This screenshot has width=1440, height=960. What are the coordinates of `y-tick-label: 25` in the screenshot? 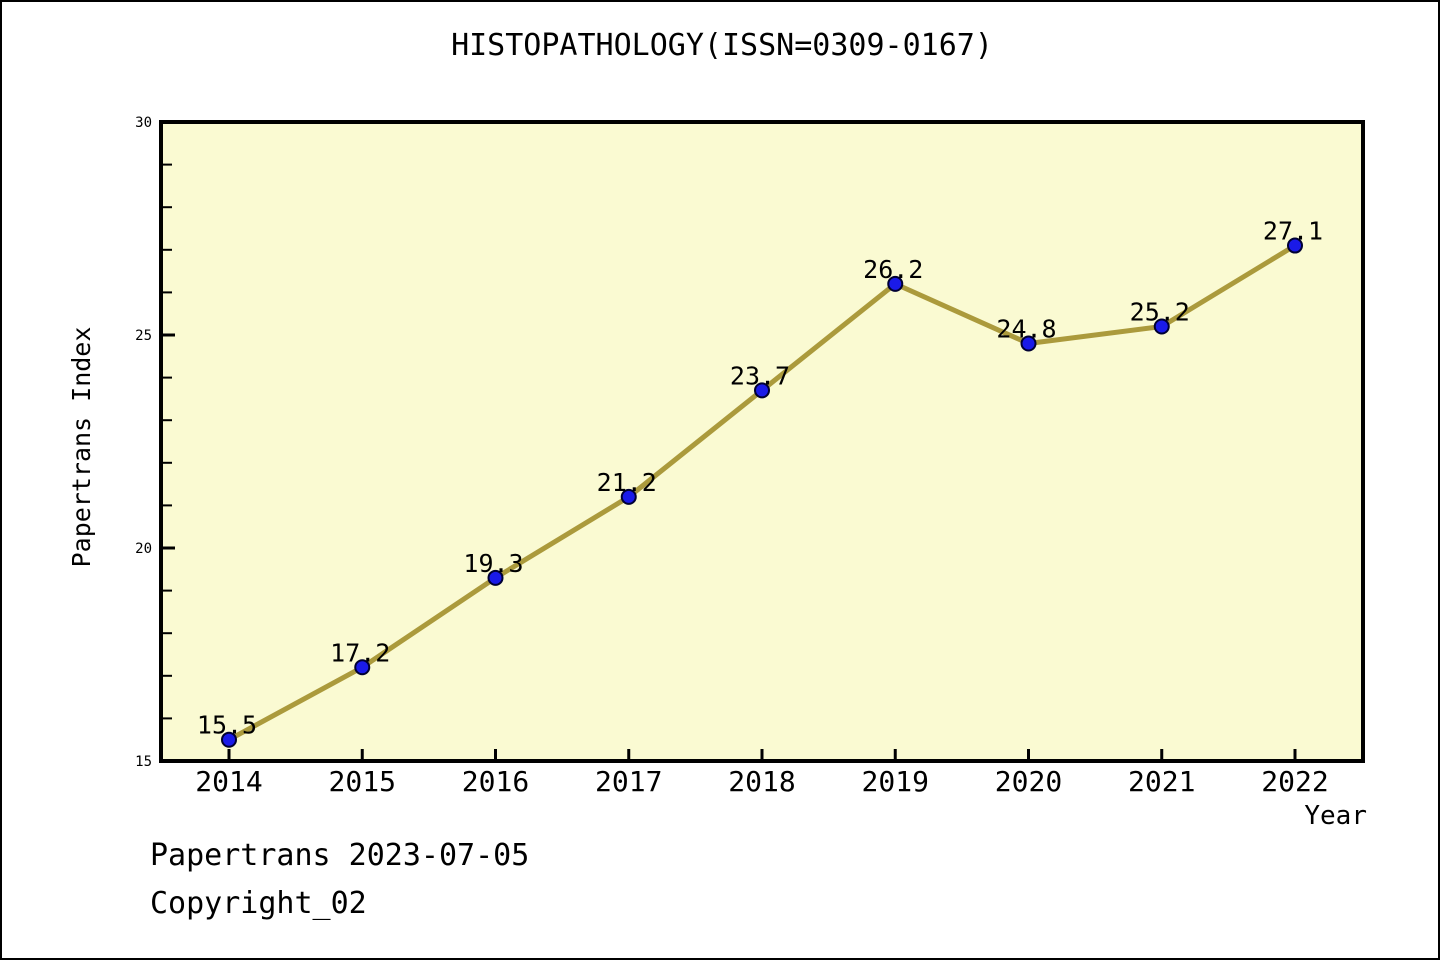 It's located at (143, 336).